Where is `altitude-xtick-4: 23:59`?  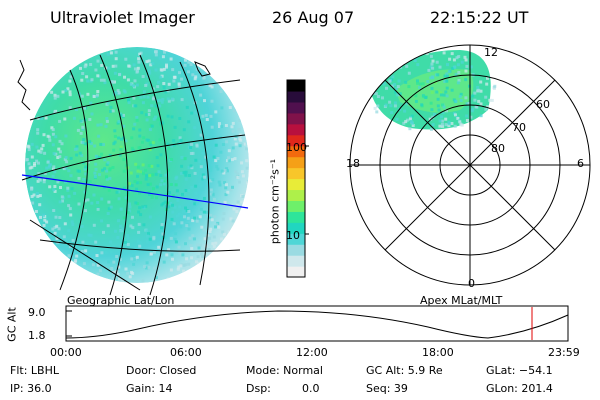 altitude-xtick-4: 23:59 is located at coordinates (564, 352).